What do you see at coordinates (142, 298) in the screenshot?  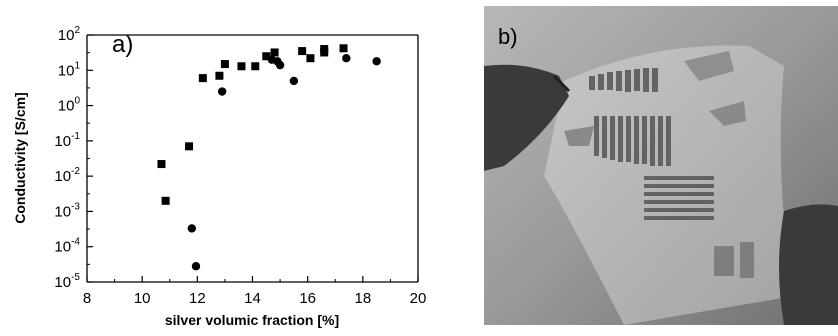 I see `x-tick-label: 10` at bounding box center [142, 298].